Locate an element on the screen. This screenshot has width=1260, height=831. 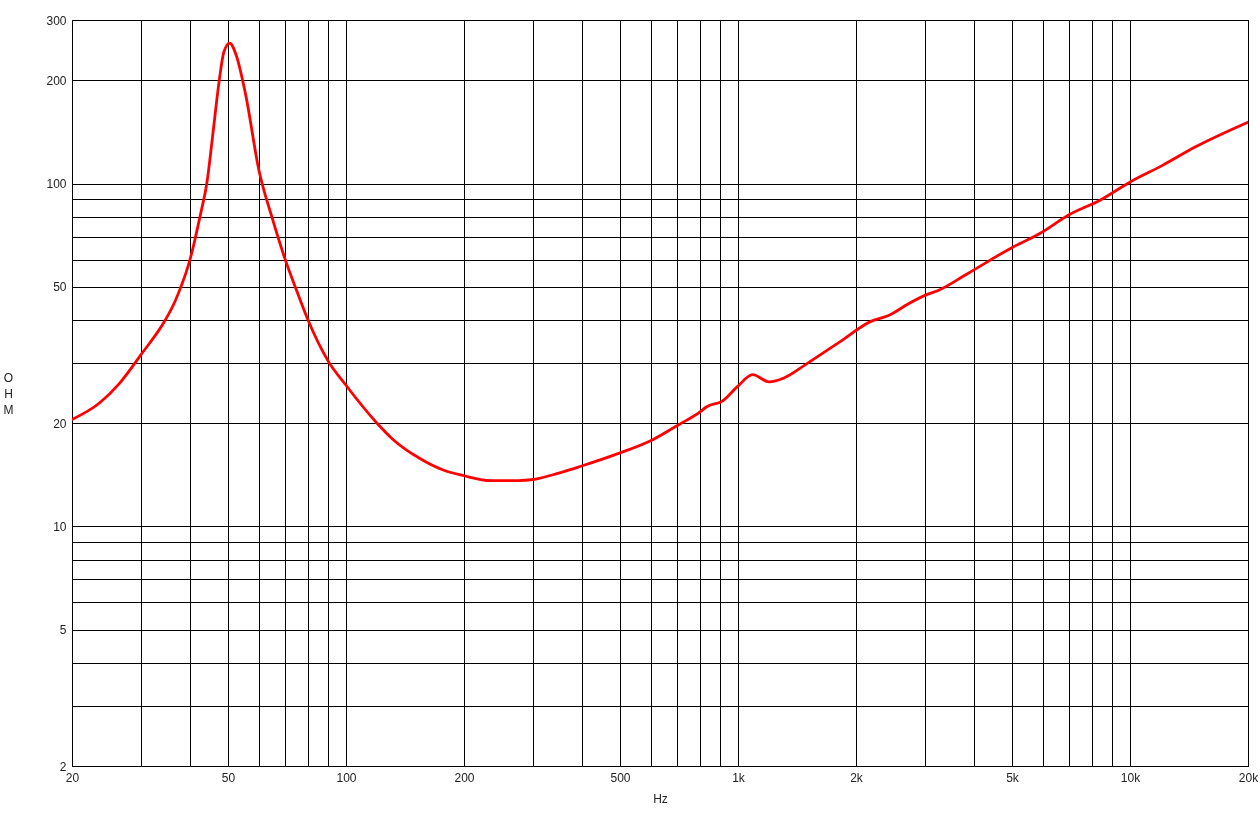
y-tick-label: 300 is located at coordinates (56, 20).